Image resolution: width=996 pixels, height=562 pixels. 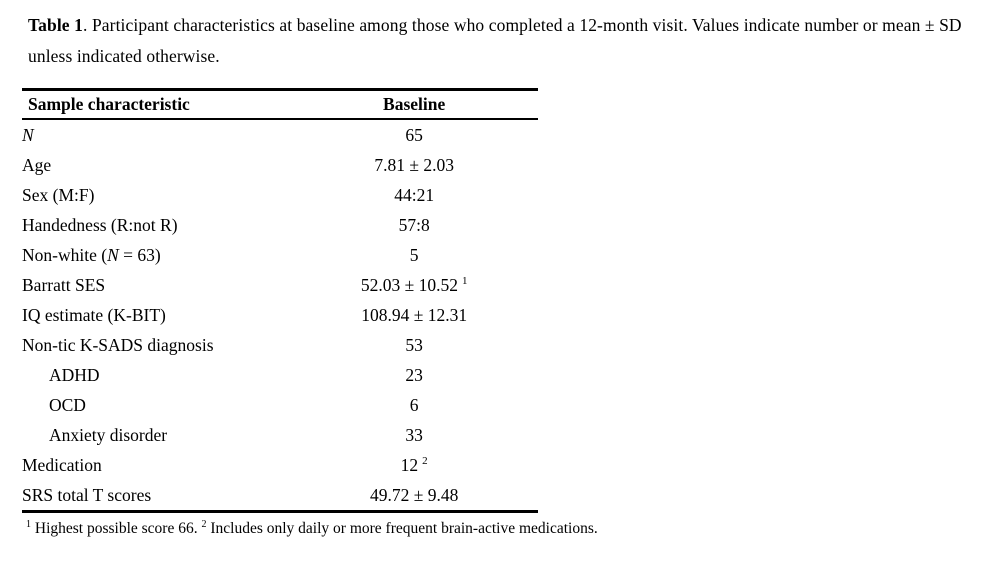 What do you see at coordinates (280, 496) in the screenshot?
I see `table-row: SRS total T scores 49.72 ± 9.48` at bounding box center [280, 496].